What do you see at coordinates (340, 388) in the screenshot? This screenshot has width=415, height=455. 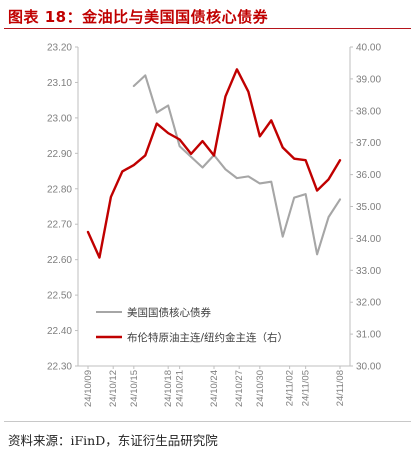 I see `x-tick-label: 24/11/08` at bounding box center [340, 388].